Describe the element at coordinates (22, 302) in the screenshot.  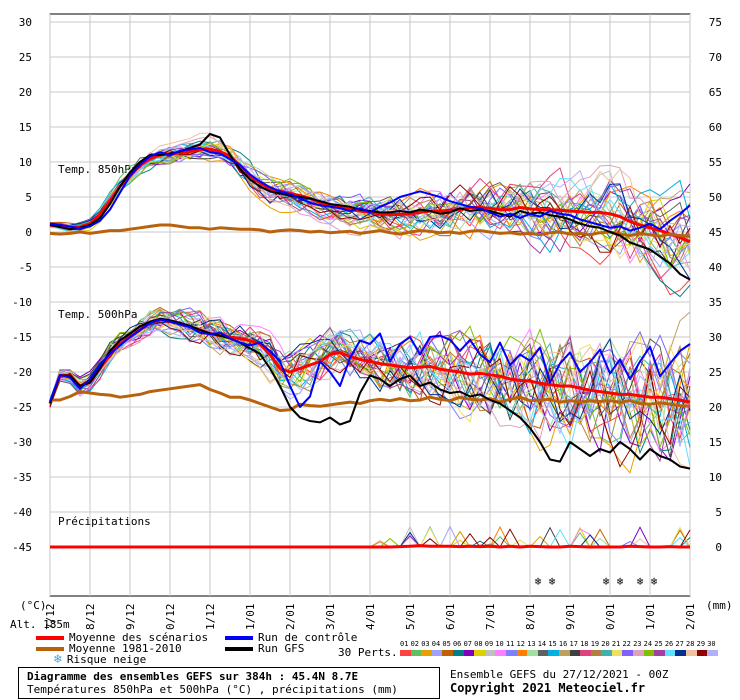
I see `left-tick-label: -10` at that location.